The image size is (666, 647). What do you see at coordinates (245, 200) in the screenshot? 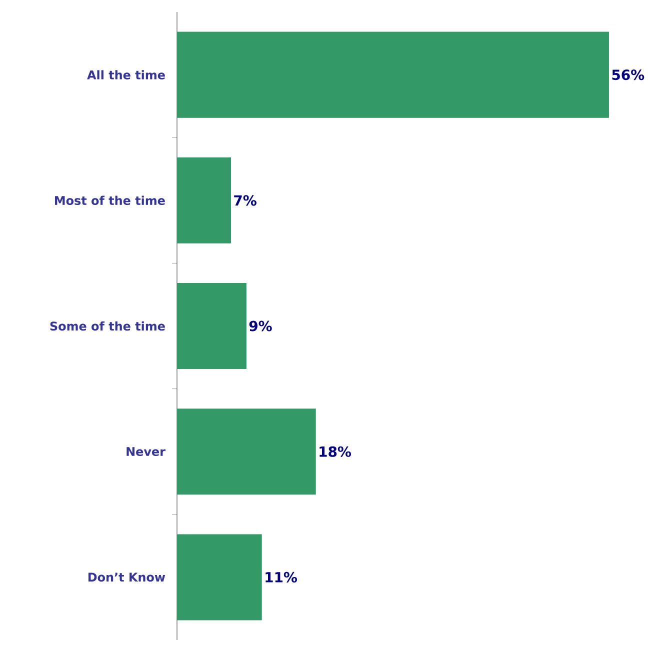
I see `data-label: 7%` at bounding box center [245, 200].